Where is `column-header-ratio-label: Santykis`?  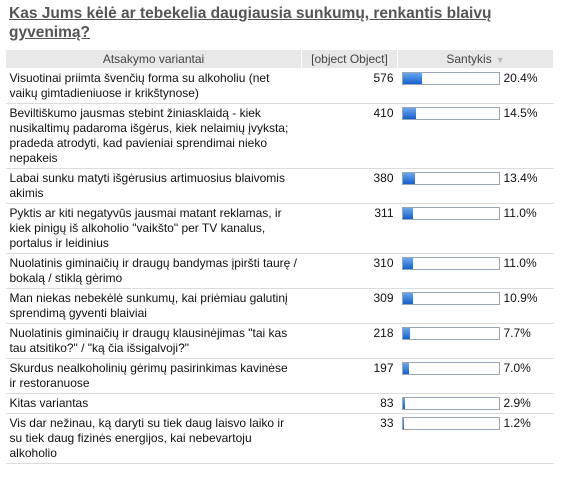
column-header-ratio-label: Santykis is located at coordinates (469, 59).